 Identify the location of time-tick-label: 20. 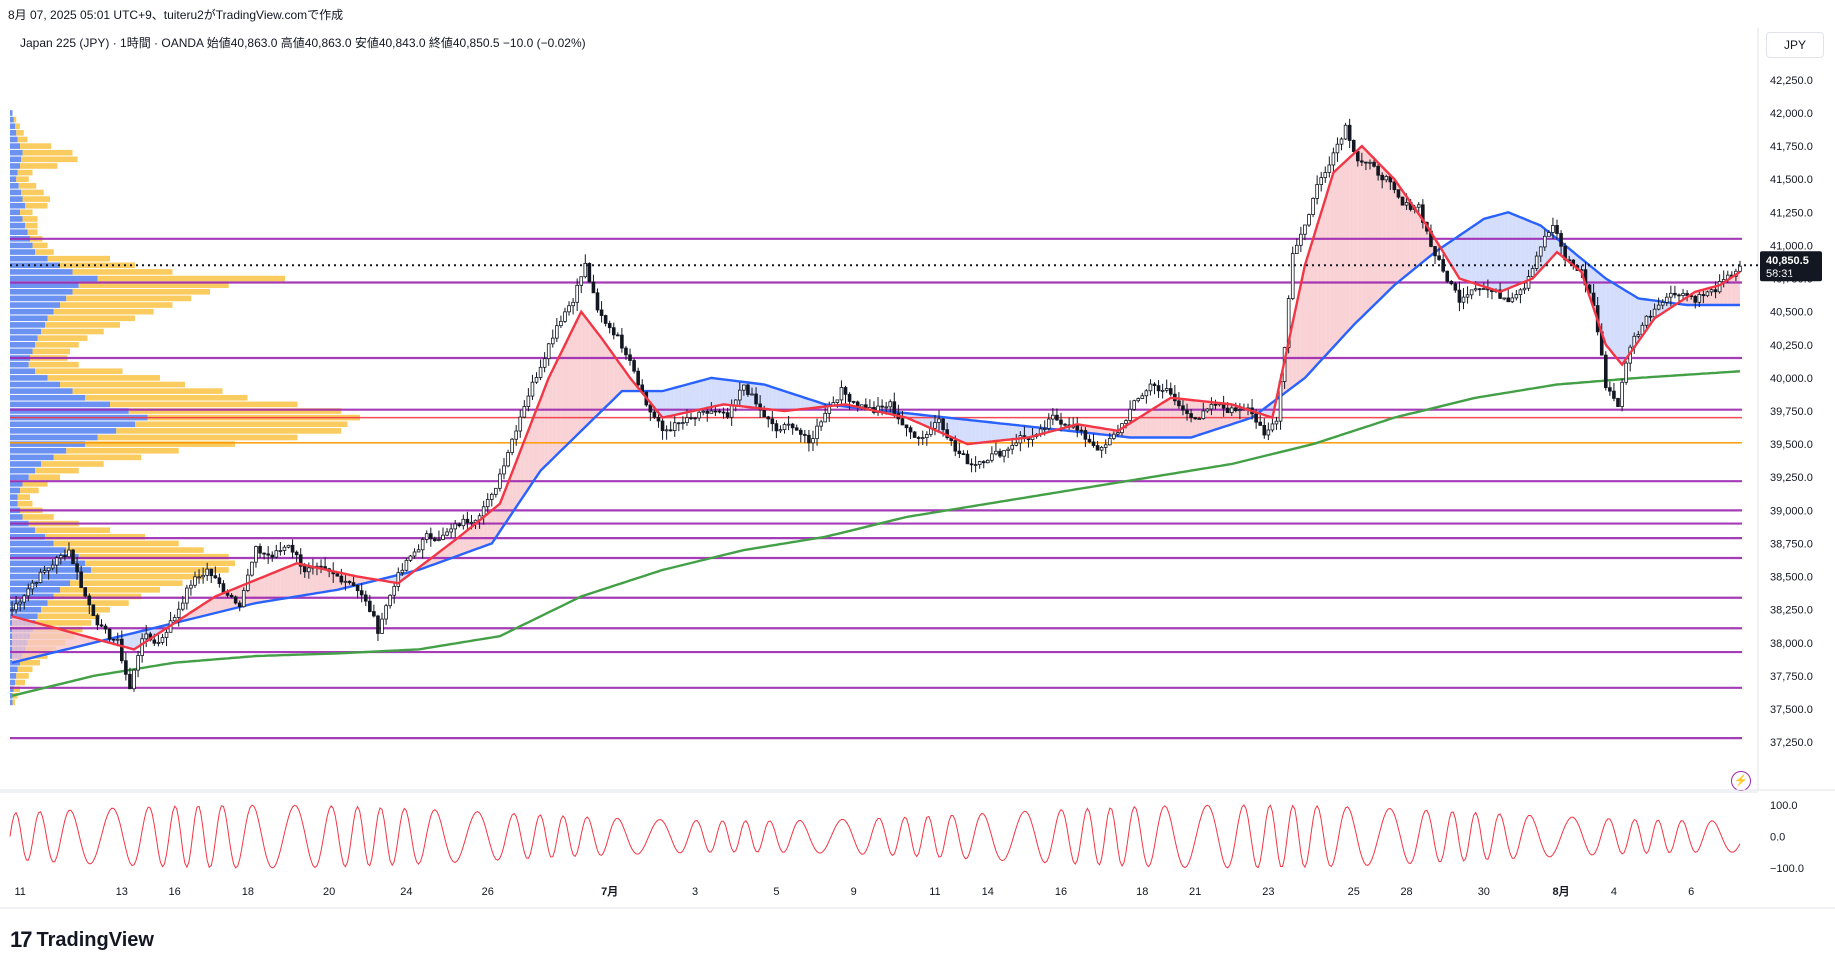
(329, 892).